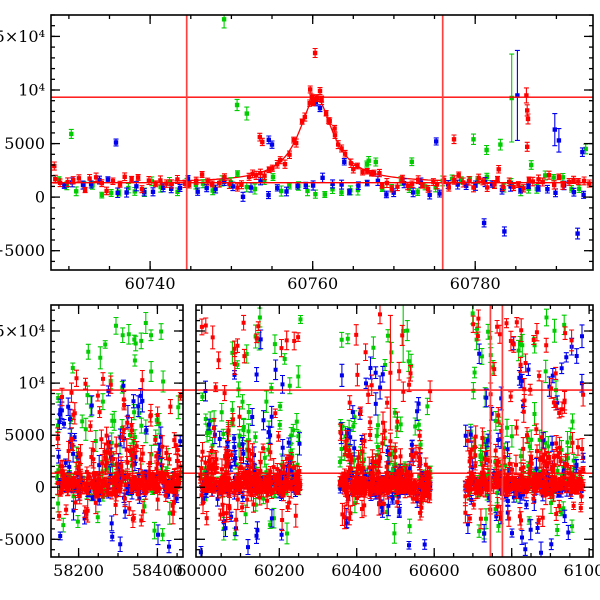  I want to click on x-tick-label: 60780, so click(475, 283).